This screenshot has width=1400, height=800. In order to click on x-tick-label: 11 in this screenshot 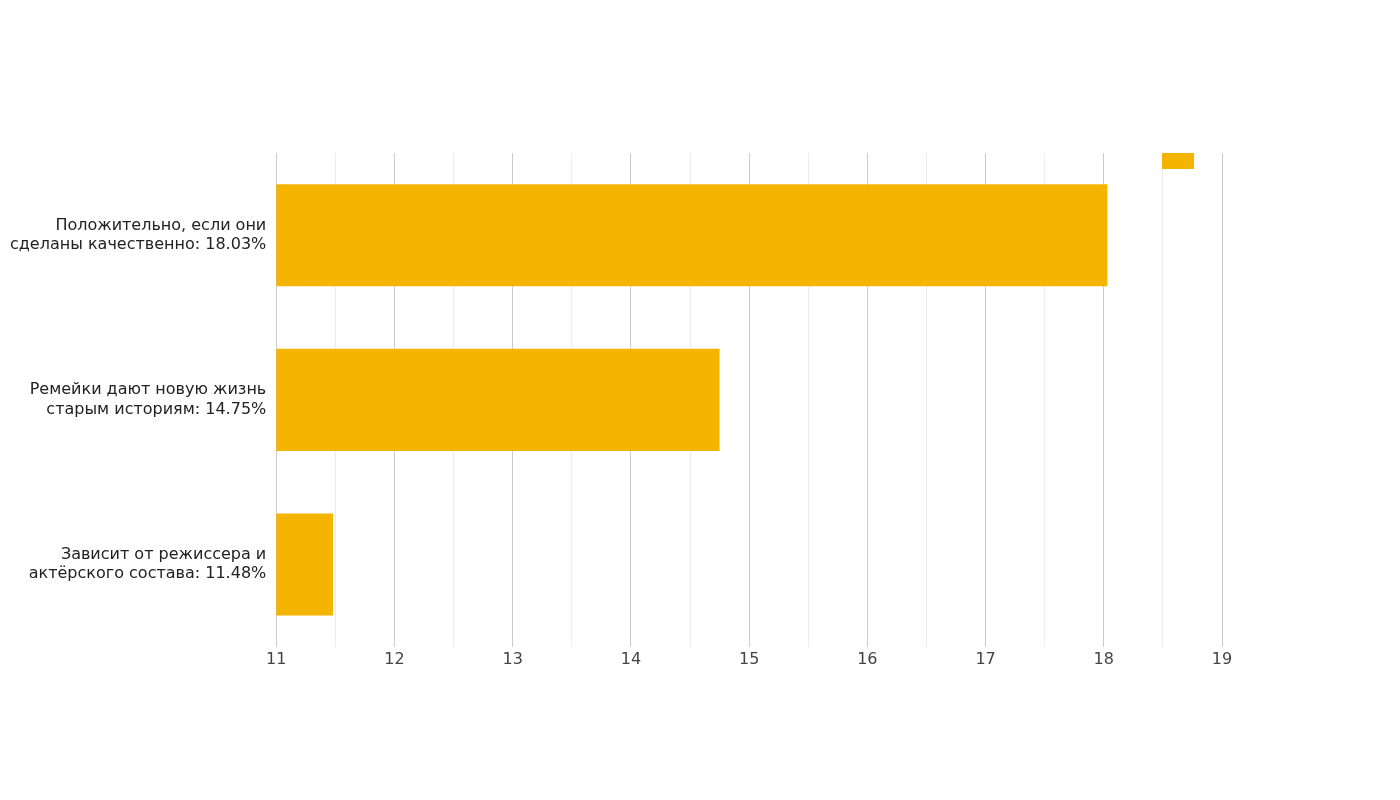, I will do `click(276, 658)`.